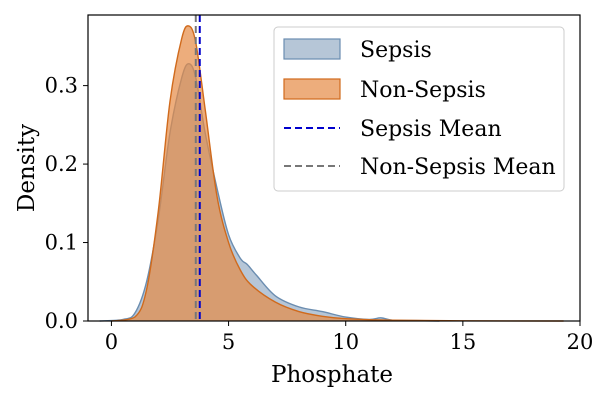  I want to click on legend-label-sepsis-mean: Sepsis Mean, so click(431, 129).